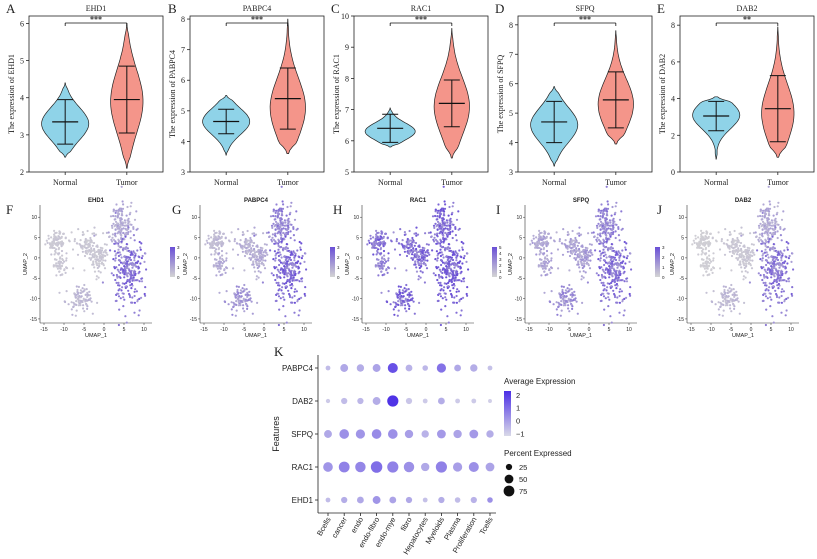 The height and width of the screenshot is (559, 817). What do you see at coordinates (357, 279) in the screenshot?
I see `y-tick-label: -5` at bounding box center [357, 279].